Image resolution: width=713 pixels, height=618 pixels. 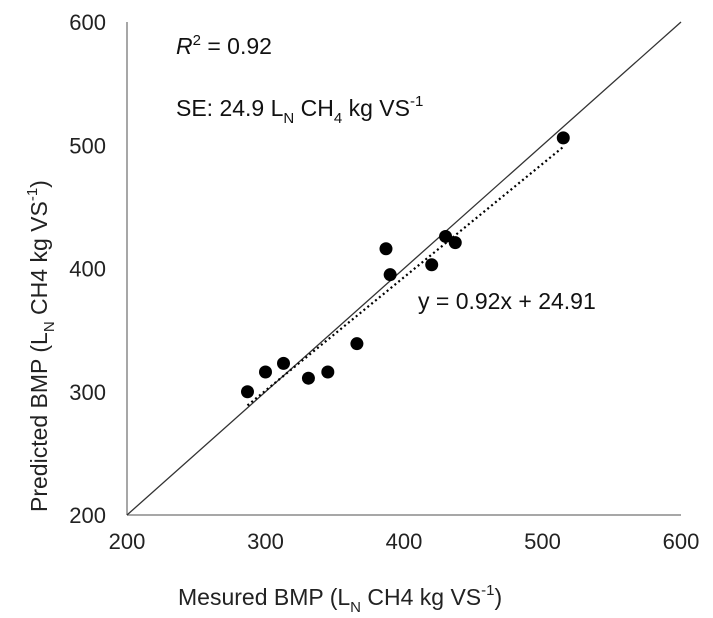 I want to click on y-tick-labels: 200 300 400 500 600, so click(x=87, y=269).